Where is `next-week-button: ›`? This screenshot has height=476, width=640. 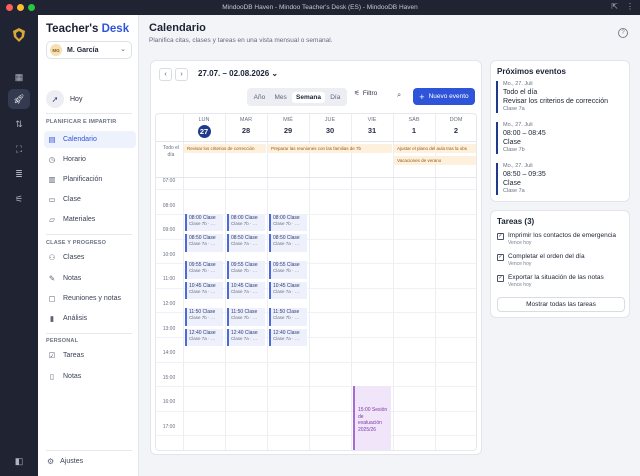
next-week-button: › is located at coordinates (181, 74).